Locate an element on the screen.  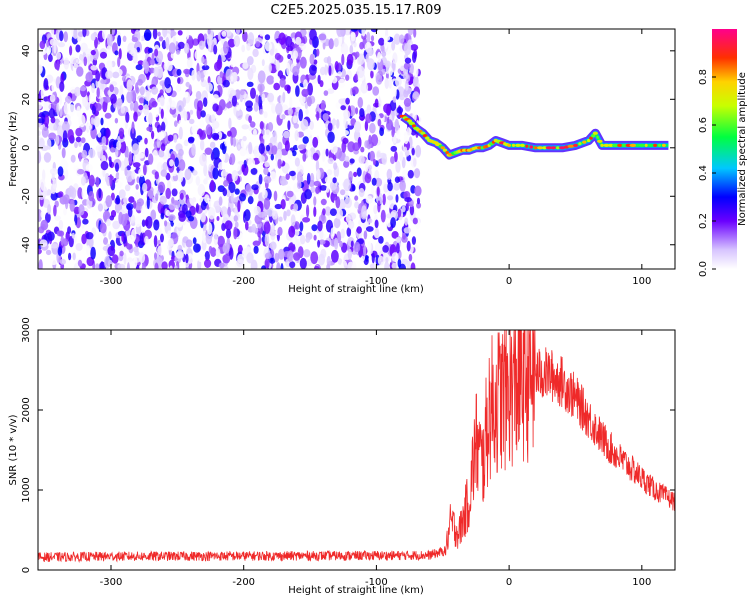
x-tick-label: -100 is located at coordinates (376, 582).